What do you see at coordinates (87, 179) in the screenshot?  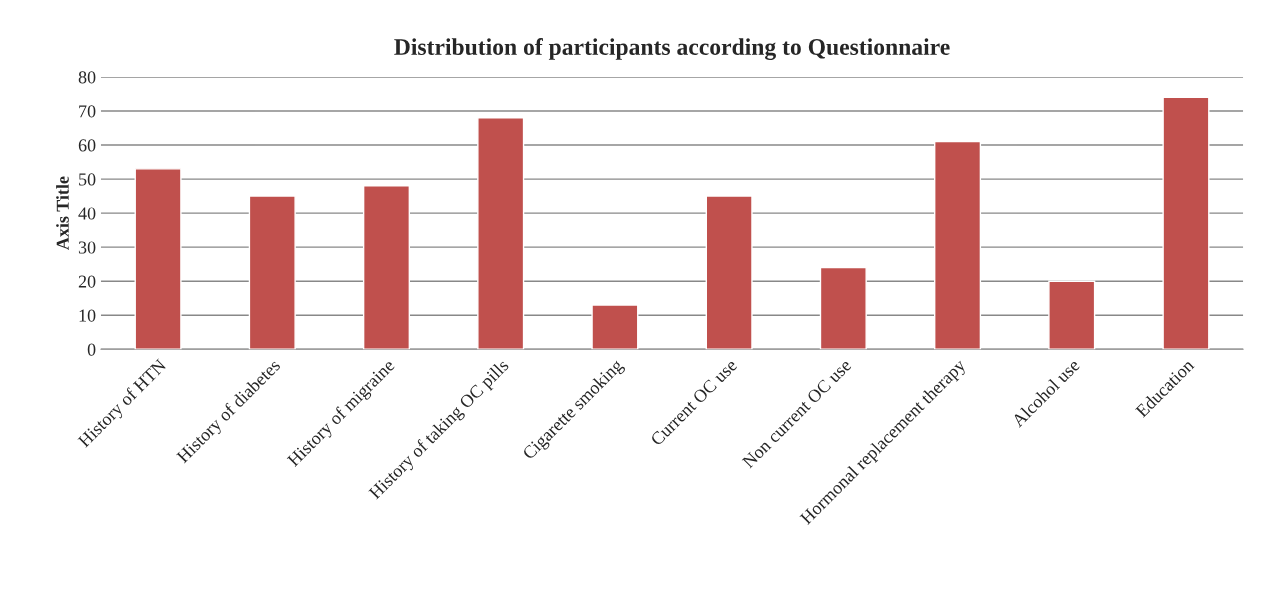 I see `y-tick-label: 50` at bounding box center [87, 179].